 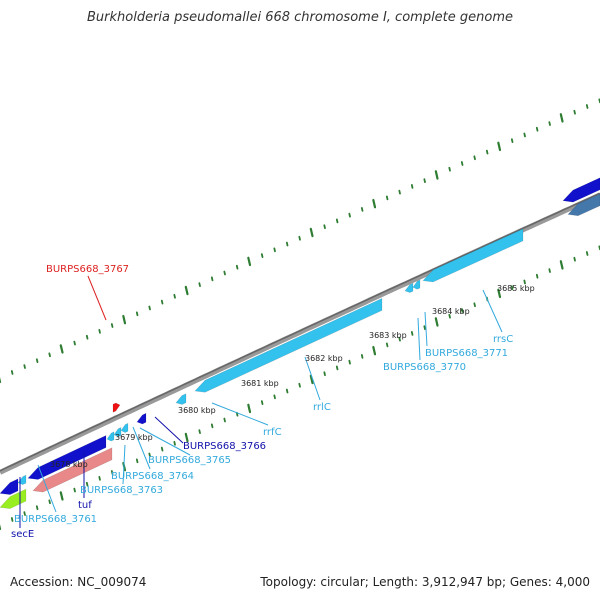 What do you see at coordinates (121, 490) in the screenshot?
I see `gene-label: BURPS668_3763` at bounding box center [121, 490].